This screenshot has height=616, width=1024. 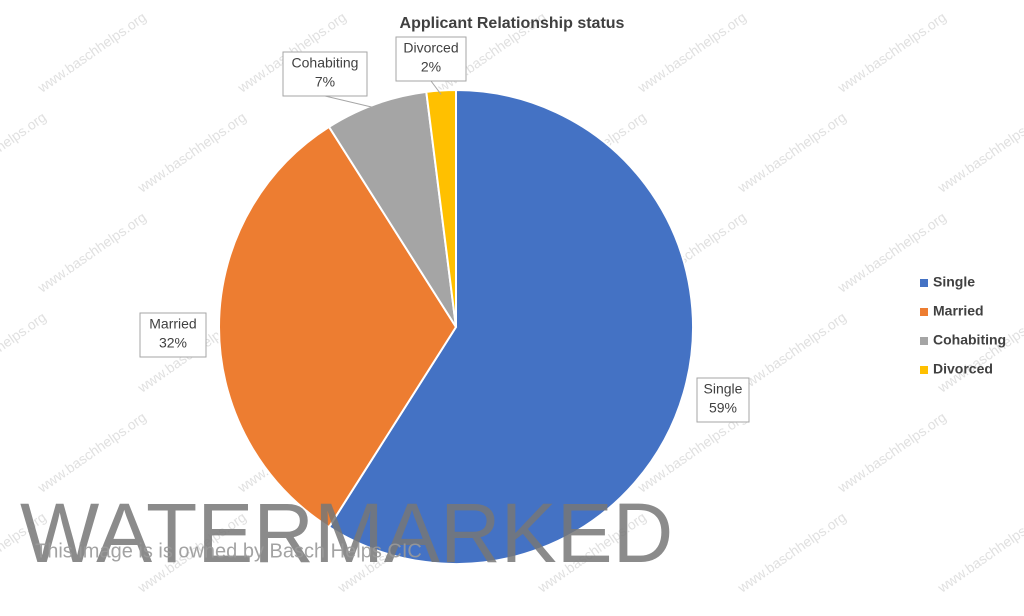 What do you see at coordinates (723, 408) in the screenshot?
I see `data-label-value: 59%` at bounding box center [723, 408].